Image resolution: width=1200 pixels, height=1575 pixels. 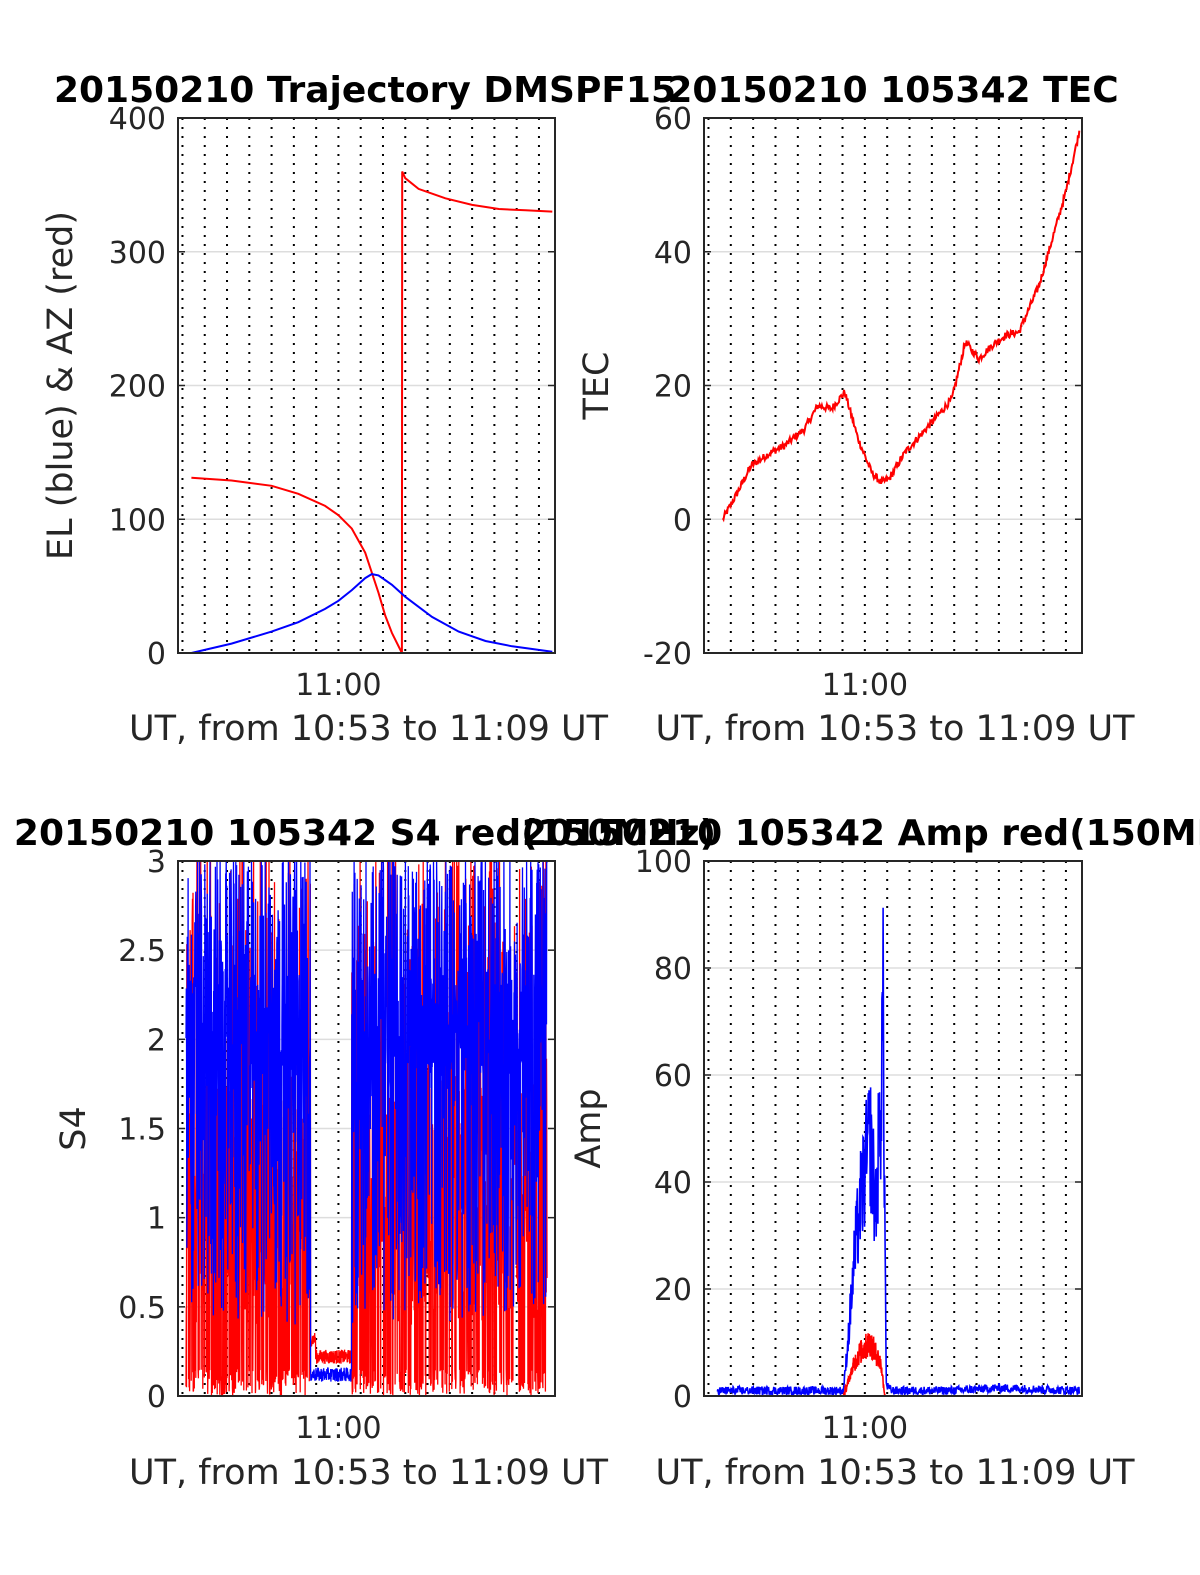 What do you see at coordinates (156, 1040) in the screenshot?
I see `y-tick-label: 2` at bounding box center [156, 1040].